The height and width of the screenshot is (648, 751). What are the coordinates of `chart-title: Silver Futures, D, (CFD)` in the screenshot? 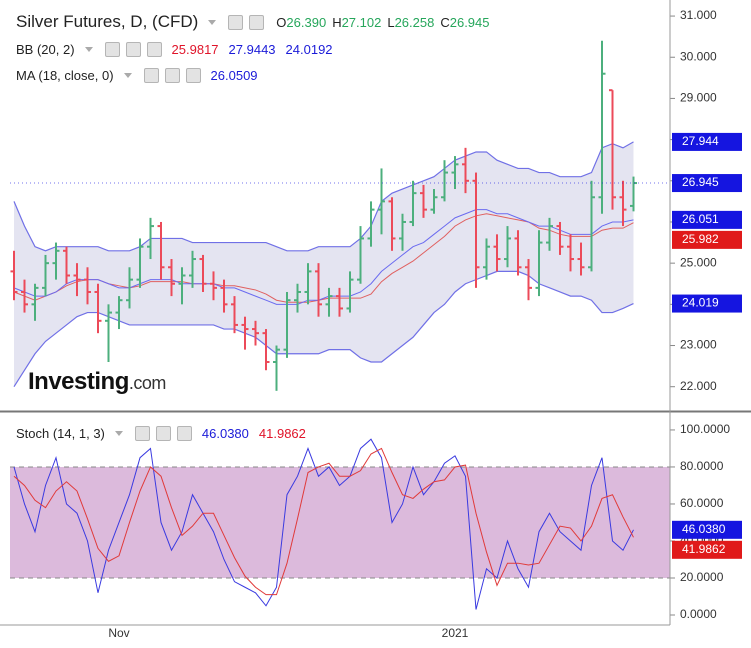 It's located at (107, 21).